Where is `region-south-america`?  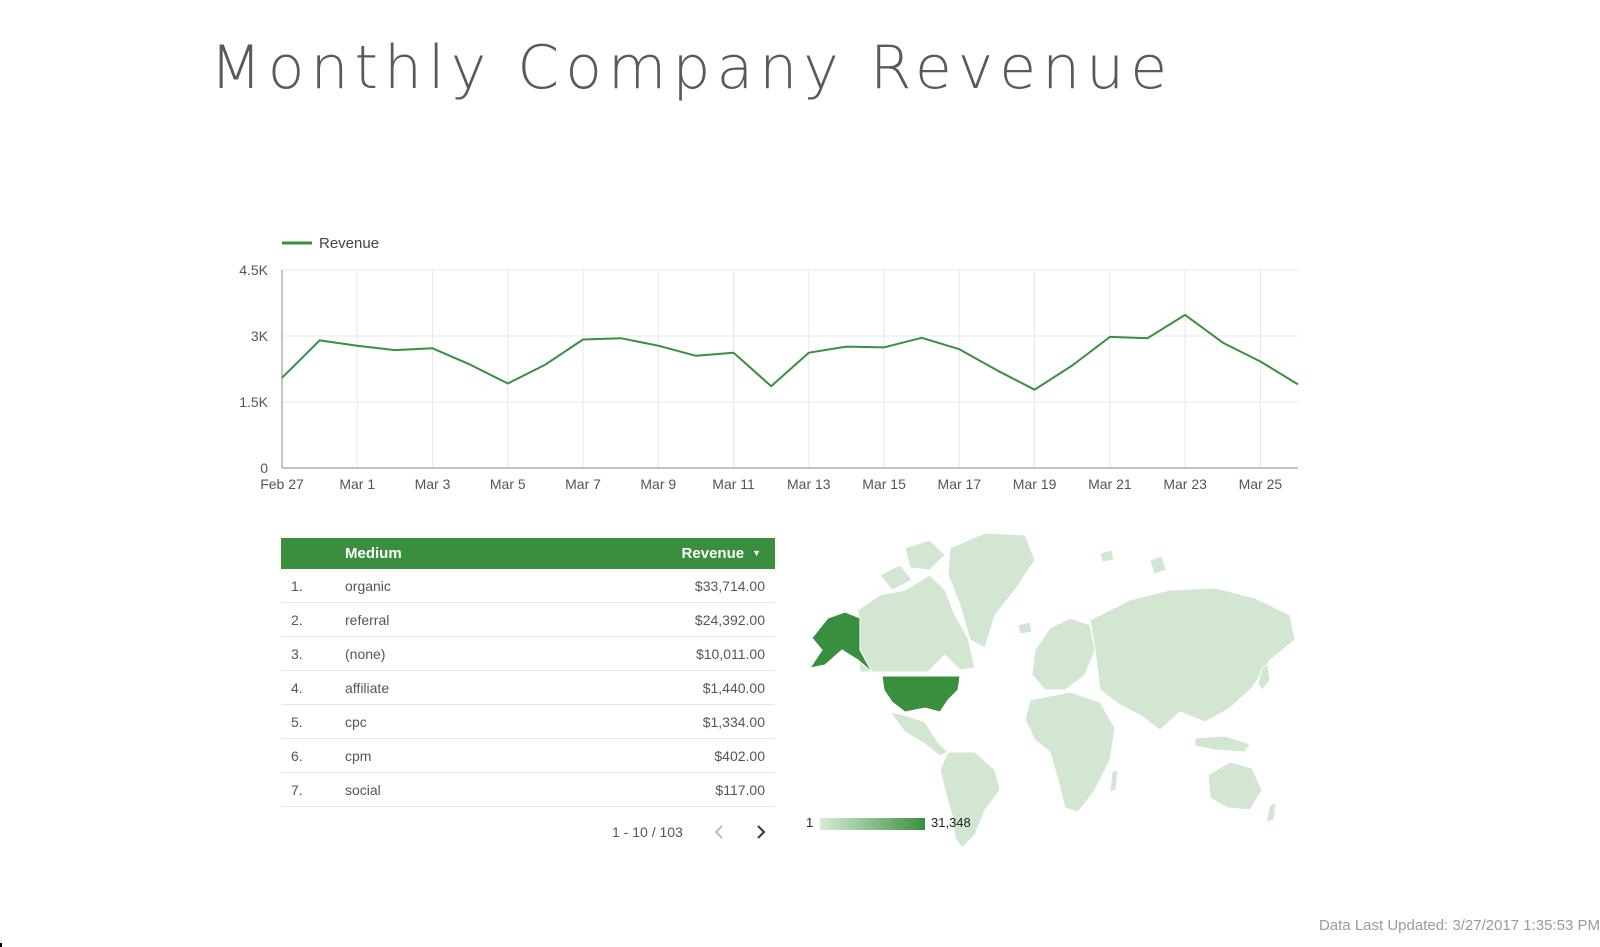
region-south-america is located at coordinates (970, 800).